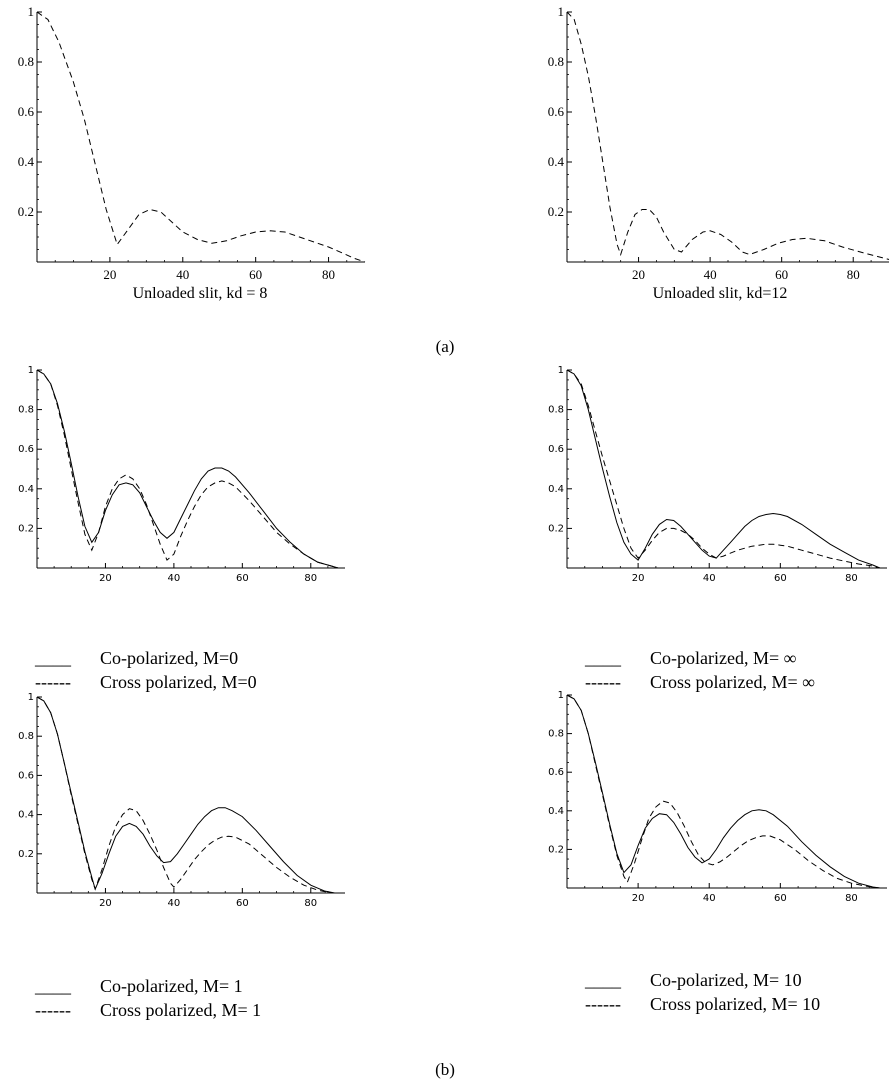 This screenshot has height=1088, width=890. I want to click on chart-caption: Unloaded slit, kd=12, so click(720, 293).